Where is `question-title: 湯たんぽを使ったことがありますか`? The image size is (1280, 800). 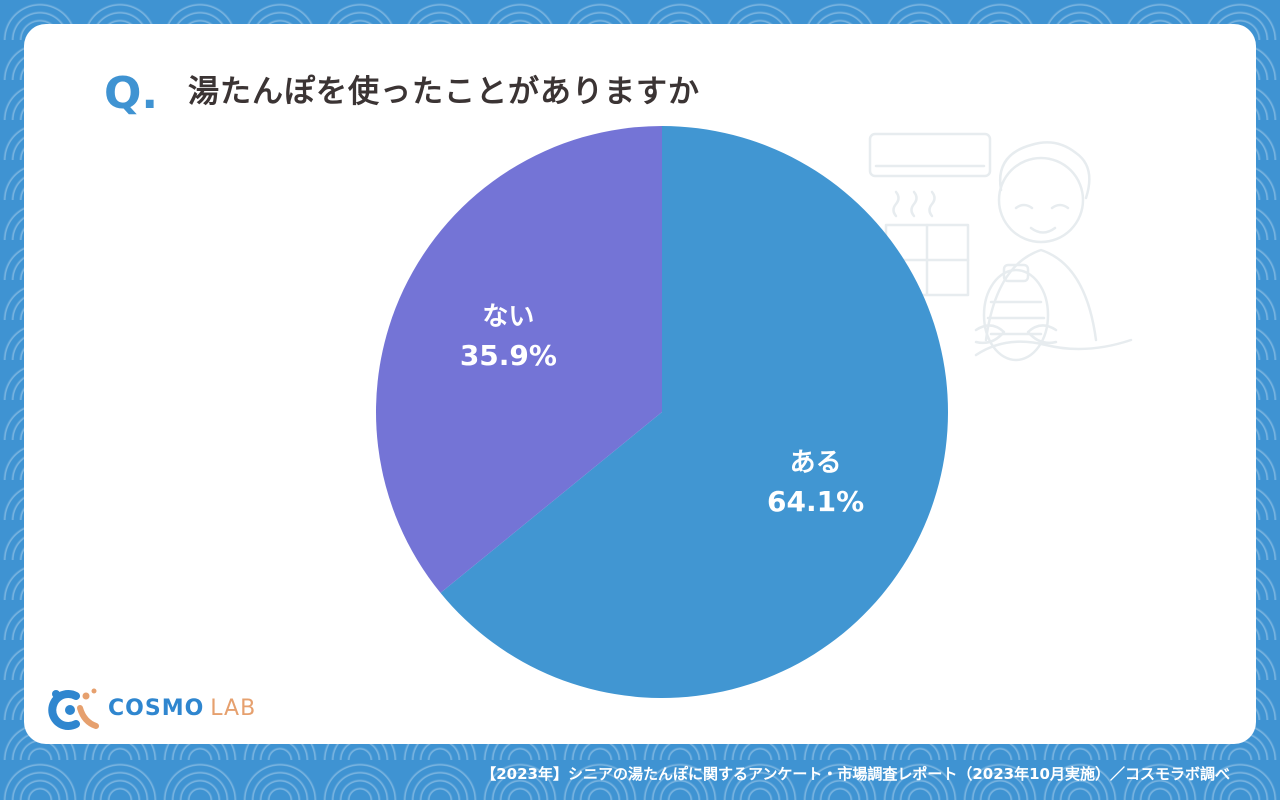 question-title: 湯たんぽを使ったことがありますか is located at coordinates (444, 92).